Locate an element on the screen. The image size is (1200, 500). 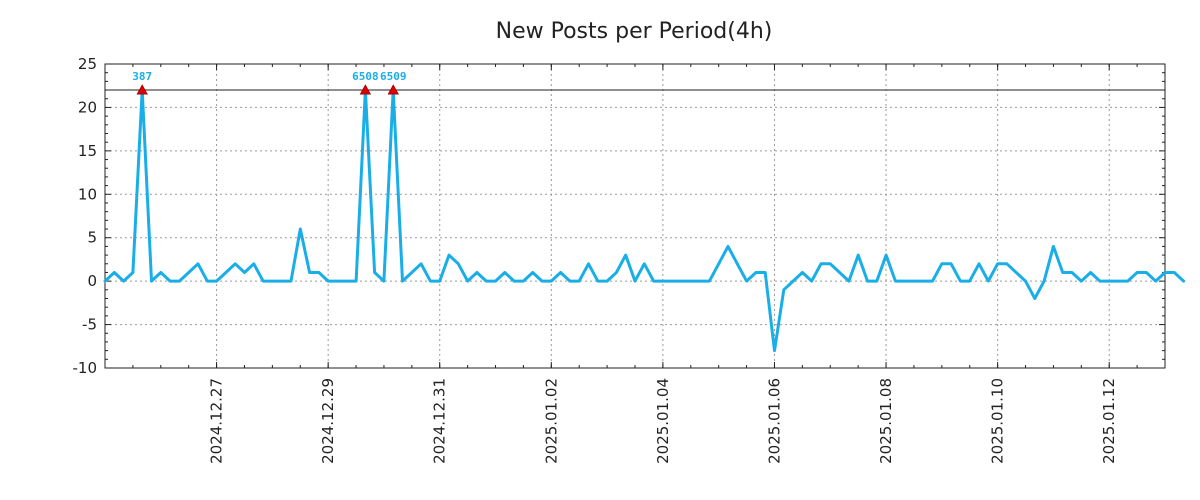
x-tick-label: 2024.12.31 is located at coordinates (440, 421).